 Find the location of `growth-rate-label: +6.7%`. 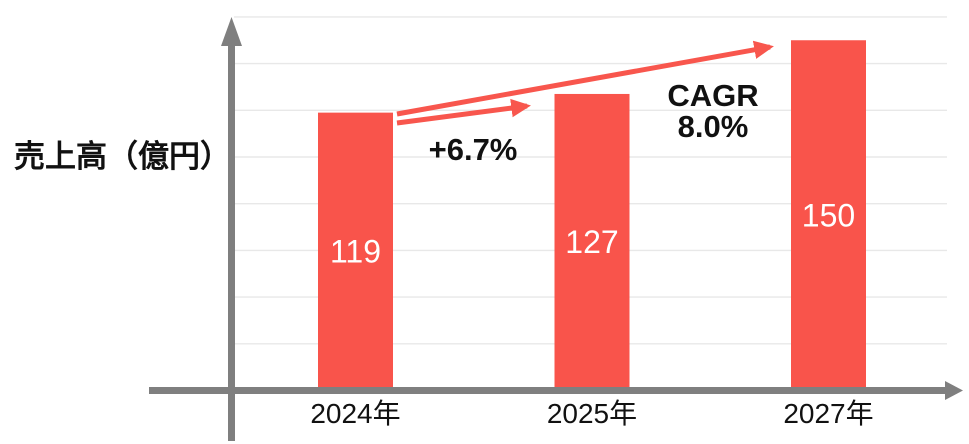

growth-rate-label: +6.7% is located at coordinates (473, 149).